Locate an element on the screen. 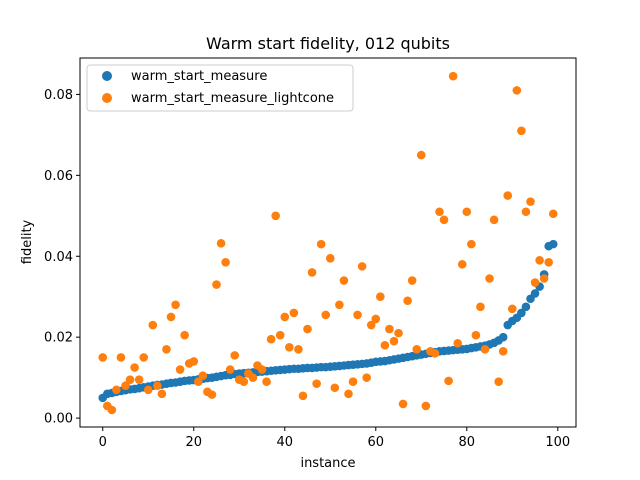  legend-label-warm-start-measure-lightcone: warm_start_measure_lightcone is located at coordinates (232, 98).